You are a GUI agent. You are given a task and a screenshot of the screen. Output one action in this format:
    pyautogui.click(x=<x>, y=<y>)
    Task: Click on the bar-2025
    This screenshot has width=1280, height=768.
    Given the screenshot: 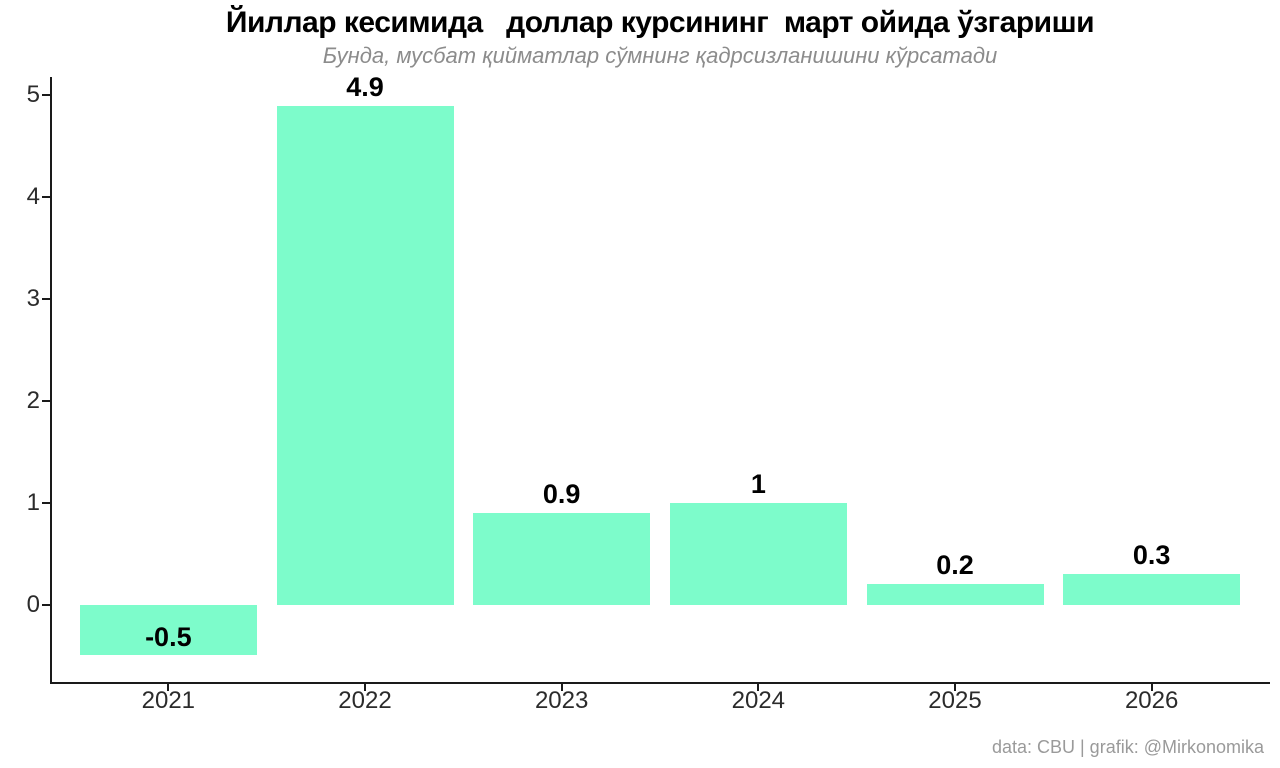 What is the action you would take?
    pyautogui.click(x=955, y=594)
    